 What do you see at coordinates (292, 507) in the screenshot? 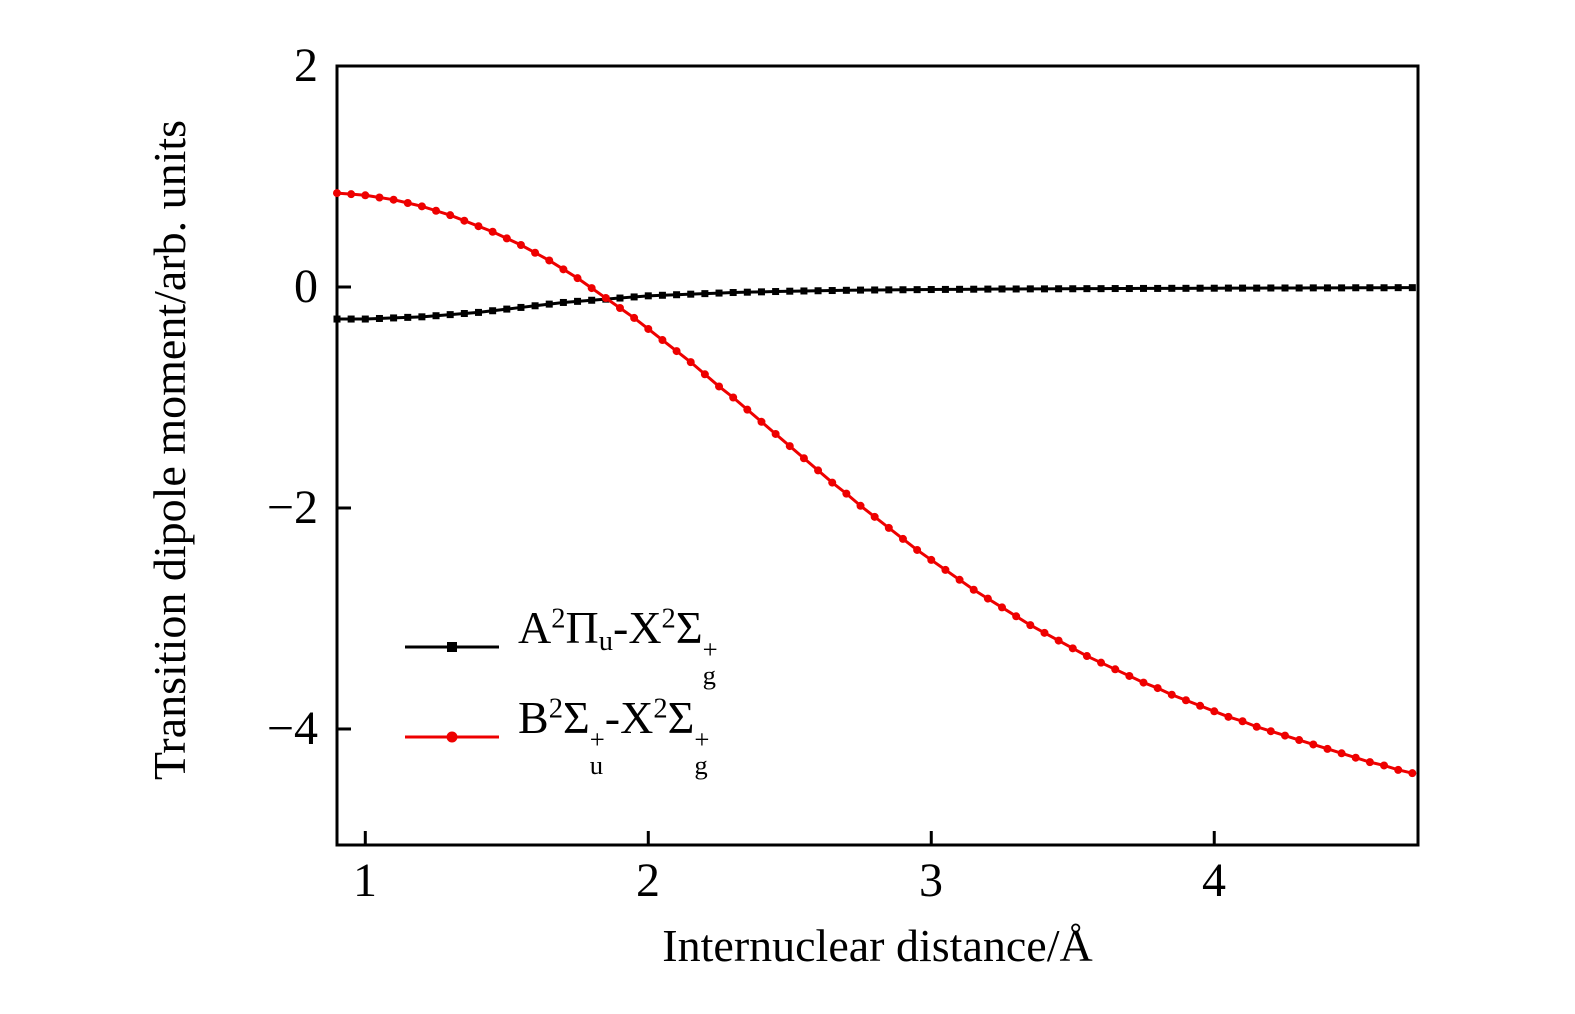
I see `y-tick-label: −2` at bounding box center [292, 507].